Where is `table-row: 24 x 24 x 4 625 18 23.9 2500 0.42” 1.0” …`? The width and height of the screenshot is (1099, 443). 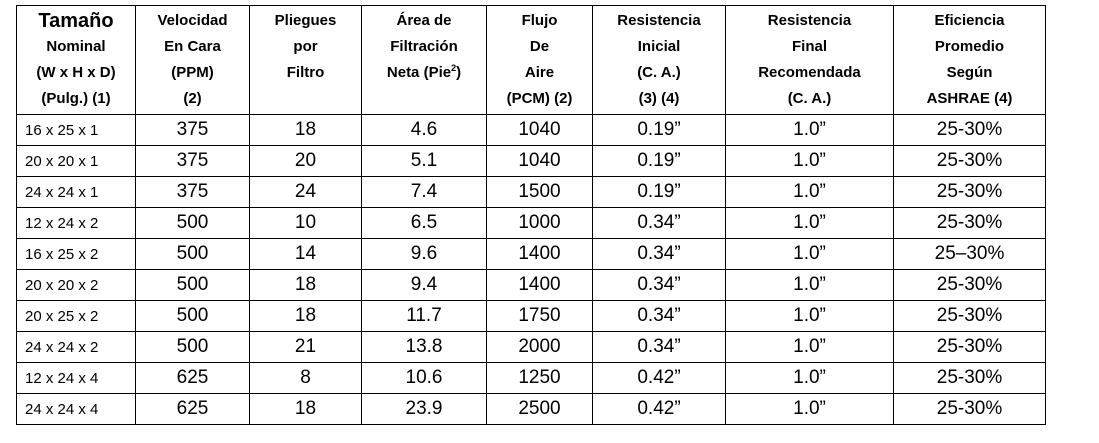
table-row: 24 x 24 x 4 625 18 23.9 2500 0.42” 1.0” … is located at coordinates (531, 409).